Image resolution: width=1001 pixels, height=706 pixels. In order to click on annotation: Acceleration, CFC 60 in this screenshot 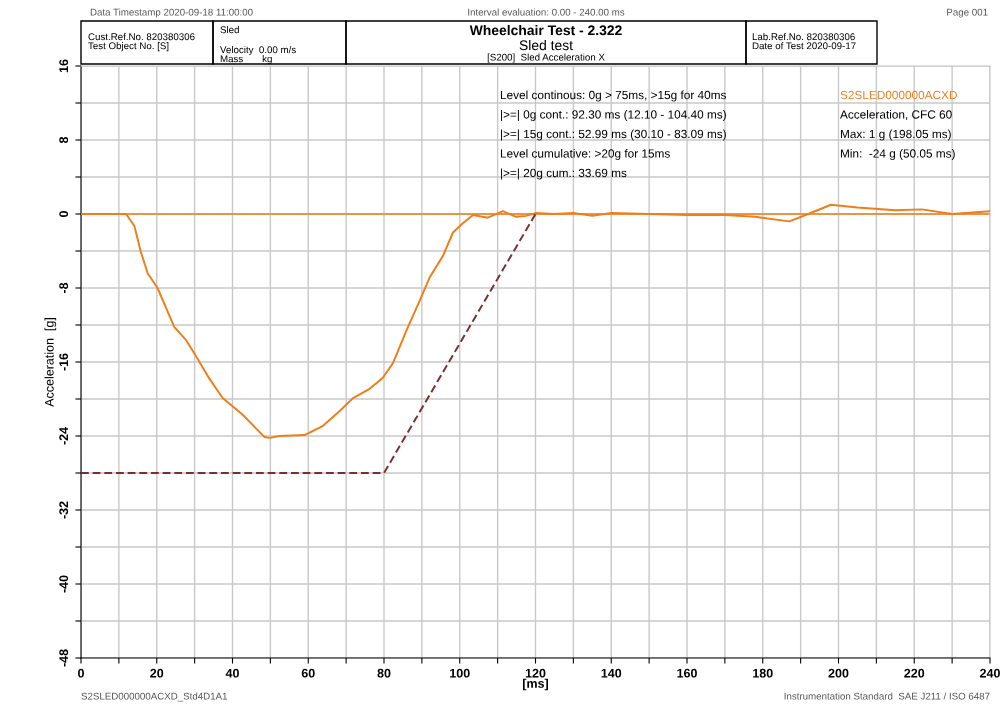, I will do `click(896, 115)`.